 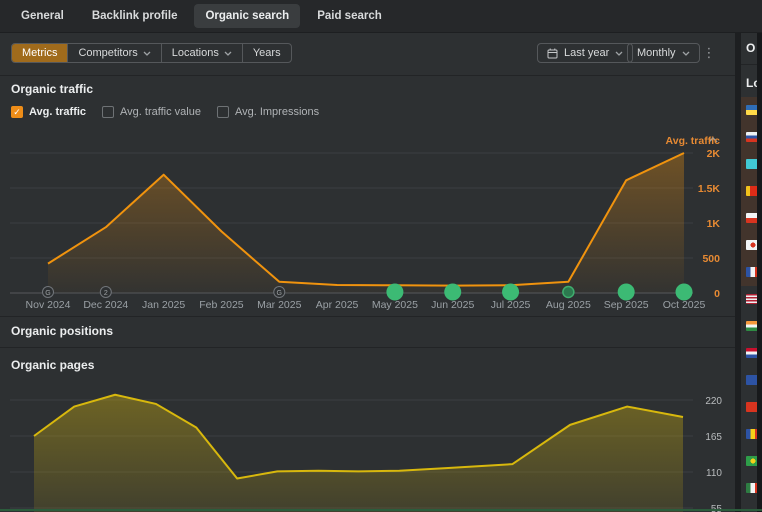 I want to click on location-row-brazil, so click(x=749, y=461).